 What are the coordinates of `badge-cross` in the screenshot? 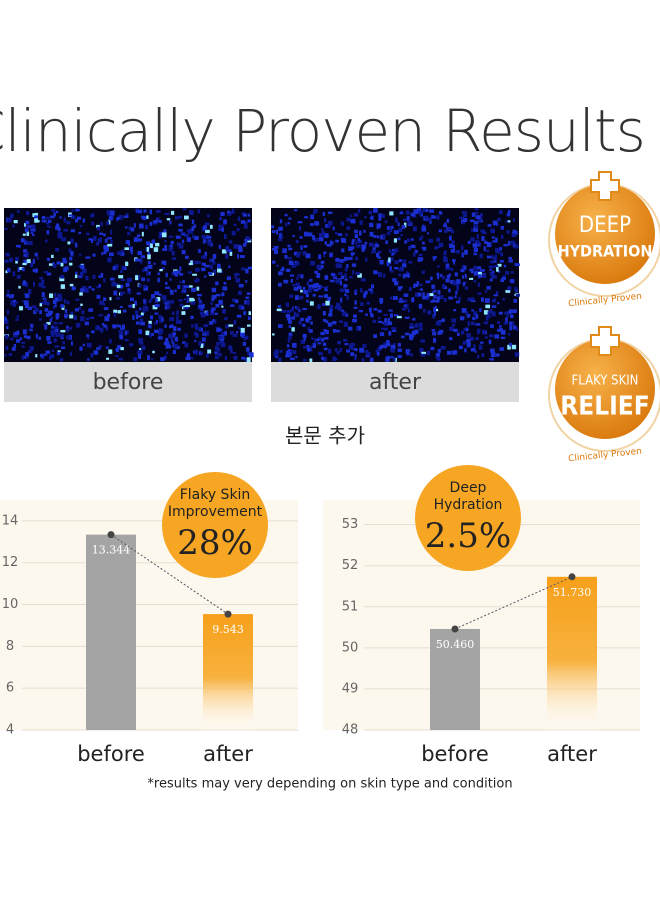 It's located at (605, 341).